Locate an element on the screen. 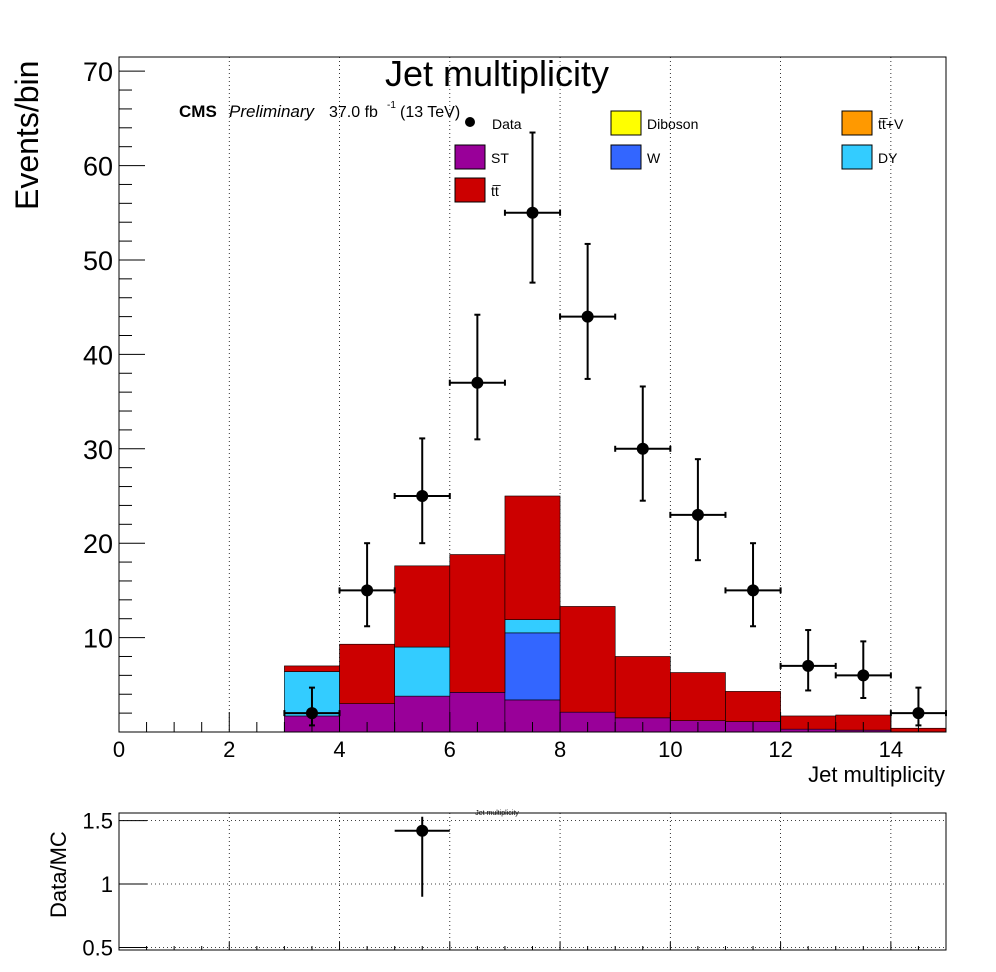 The width and height of the screenshot is (996, 972). x-tick-label: 14 is located at coordinates (891, 749).